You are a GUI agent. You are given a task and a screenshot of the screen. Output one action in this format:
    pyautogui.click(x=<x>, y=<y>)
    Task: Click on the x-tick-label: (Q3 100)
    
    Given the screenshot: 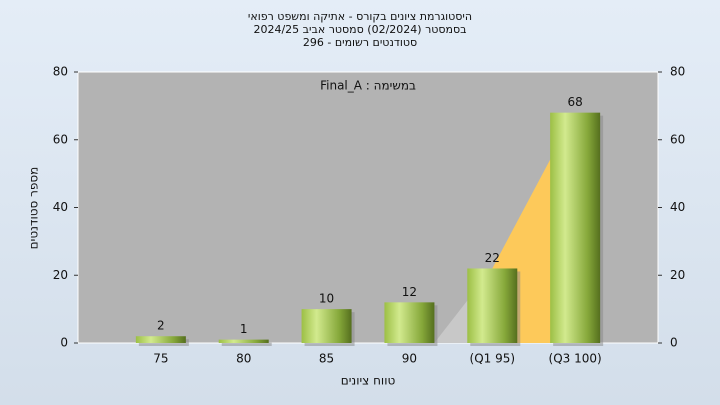 What is the action you would take?
    pyautogui.click(x=575, y=359)
    